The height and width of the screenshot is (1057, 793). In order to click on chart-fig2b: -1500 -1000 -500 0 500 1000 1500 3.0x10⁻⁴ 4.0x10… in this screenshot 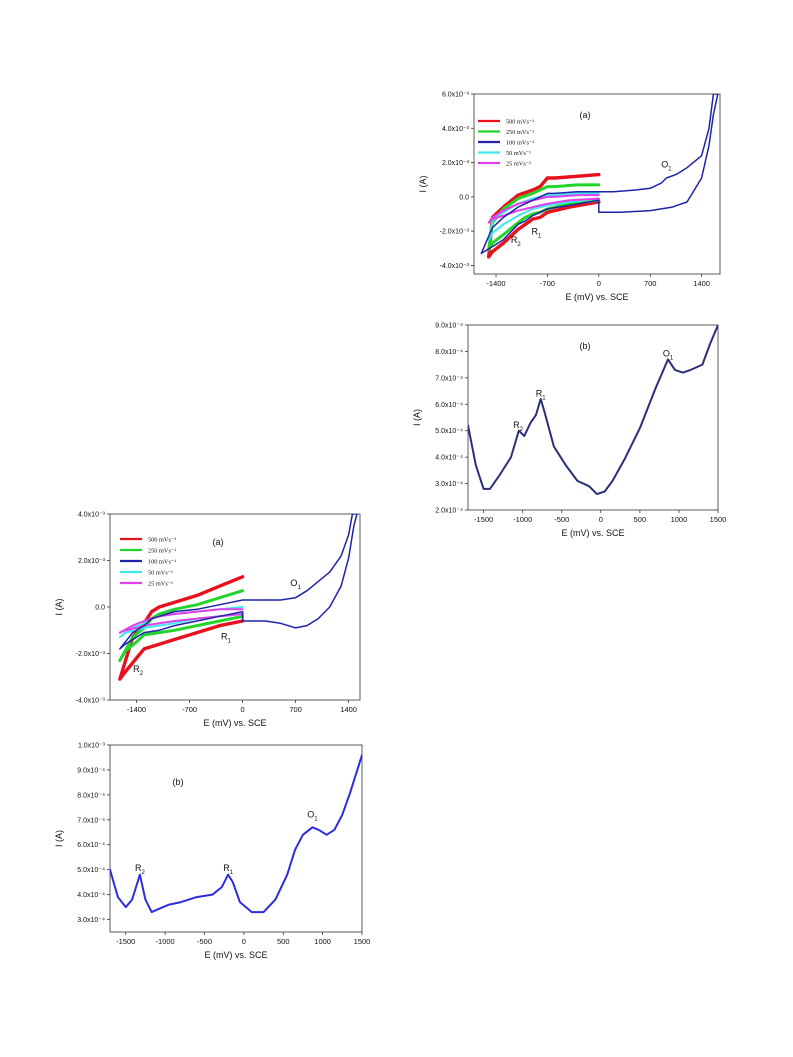, I will do `click(212, 852)`.